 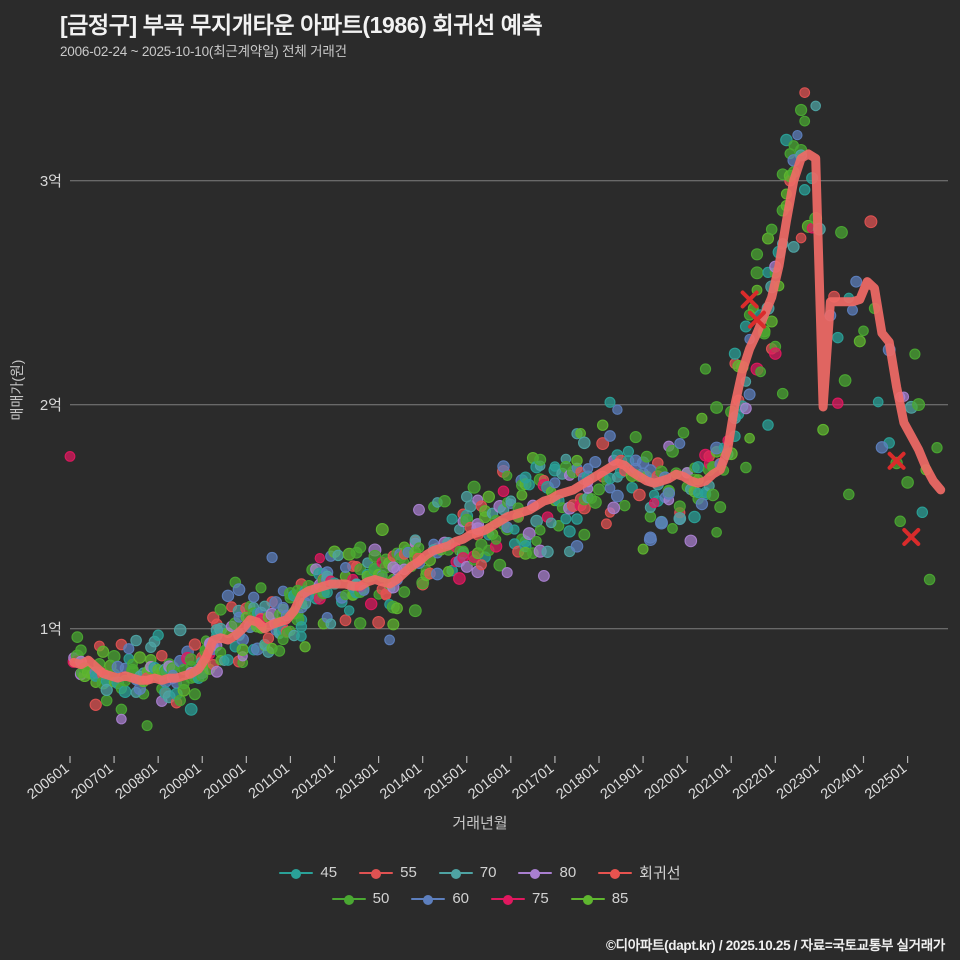 What do you see at coordinates (381, 898) in the screenshot?
I see `legend-label: 50` at bounding box center [381, 898].